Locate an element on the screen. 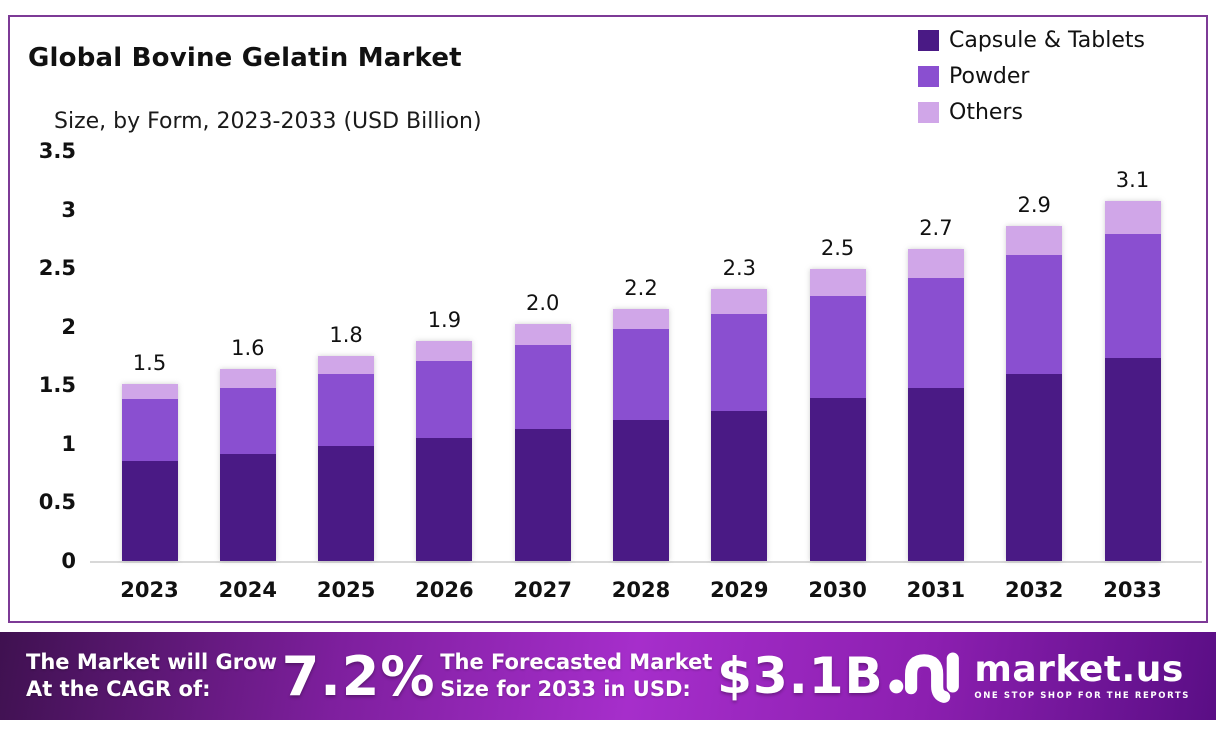 This screenshot has height=738, width=1216. bar-2033: 3.1 is located at coordinates (1132, 364).